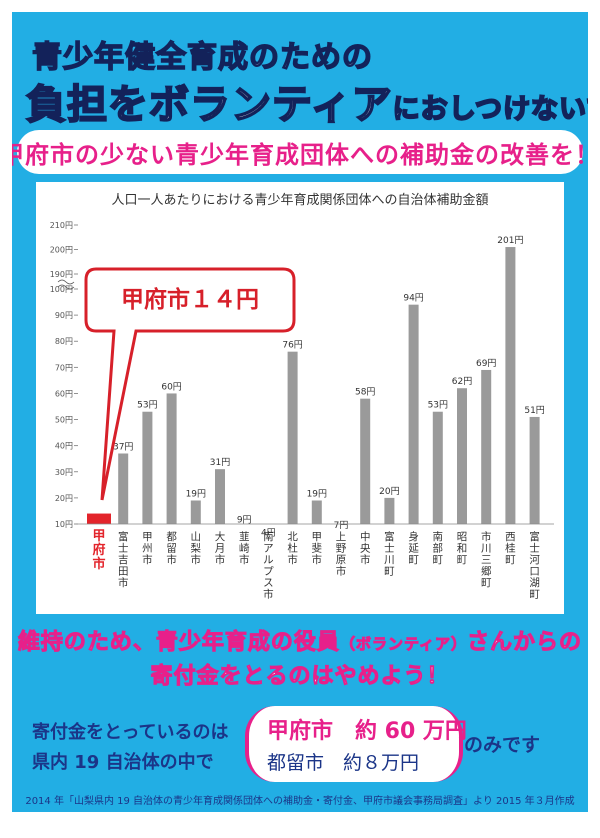 The height and width of the screenshot is (838, 600). Describe the element at coordinates (130, 732) in the screenshot. I see `note-line-1: 寄付金をとっているのは` at that location.